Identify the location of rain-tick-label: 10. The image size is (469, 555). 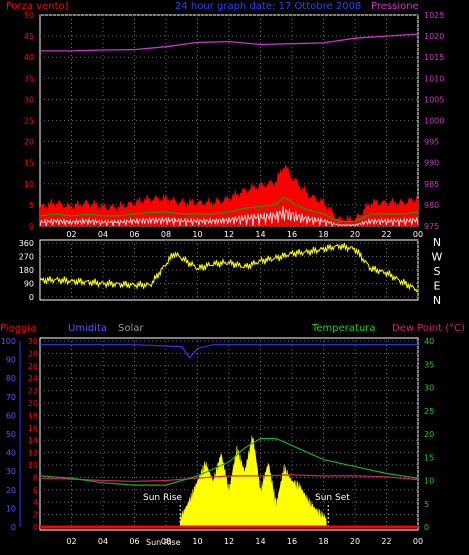
(33, 465).